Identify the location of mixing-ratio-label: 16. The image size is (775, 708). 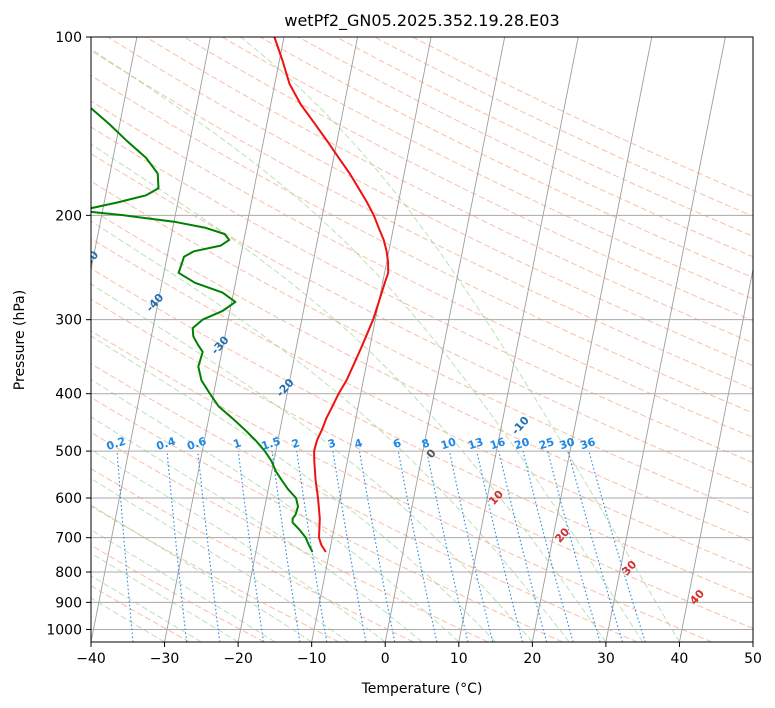
(497, 443).